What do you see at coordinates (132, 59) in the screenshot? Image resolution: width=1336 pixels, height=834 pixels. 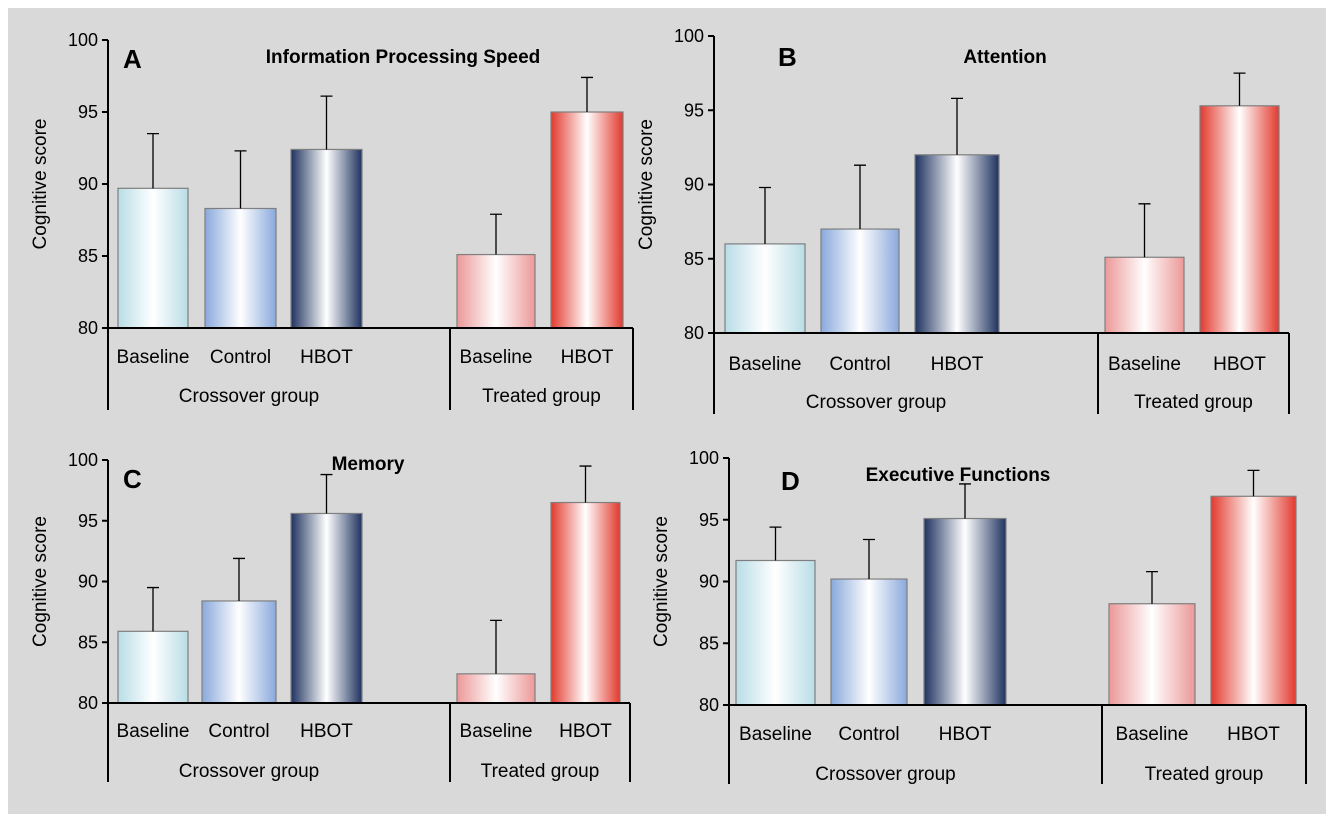 I see `panel-letter: A` at bounding box center [132, 59].